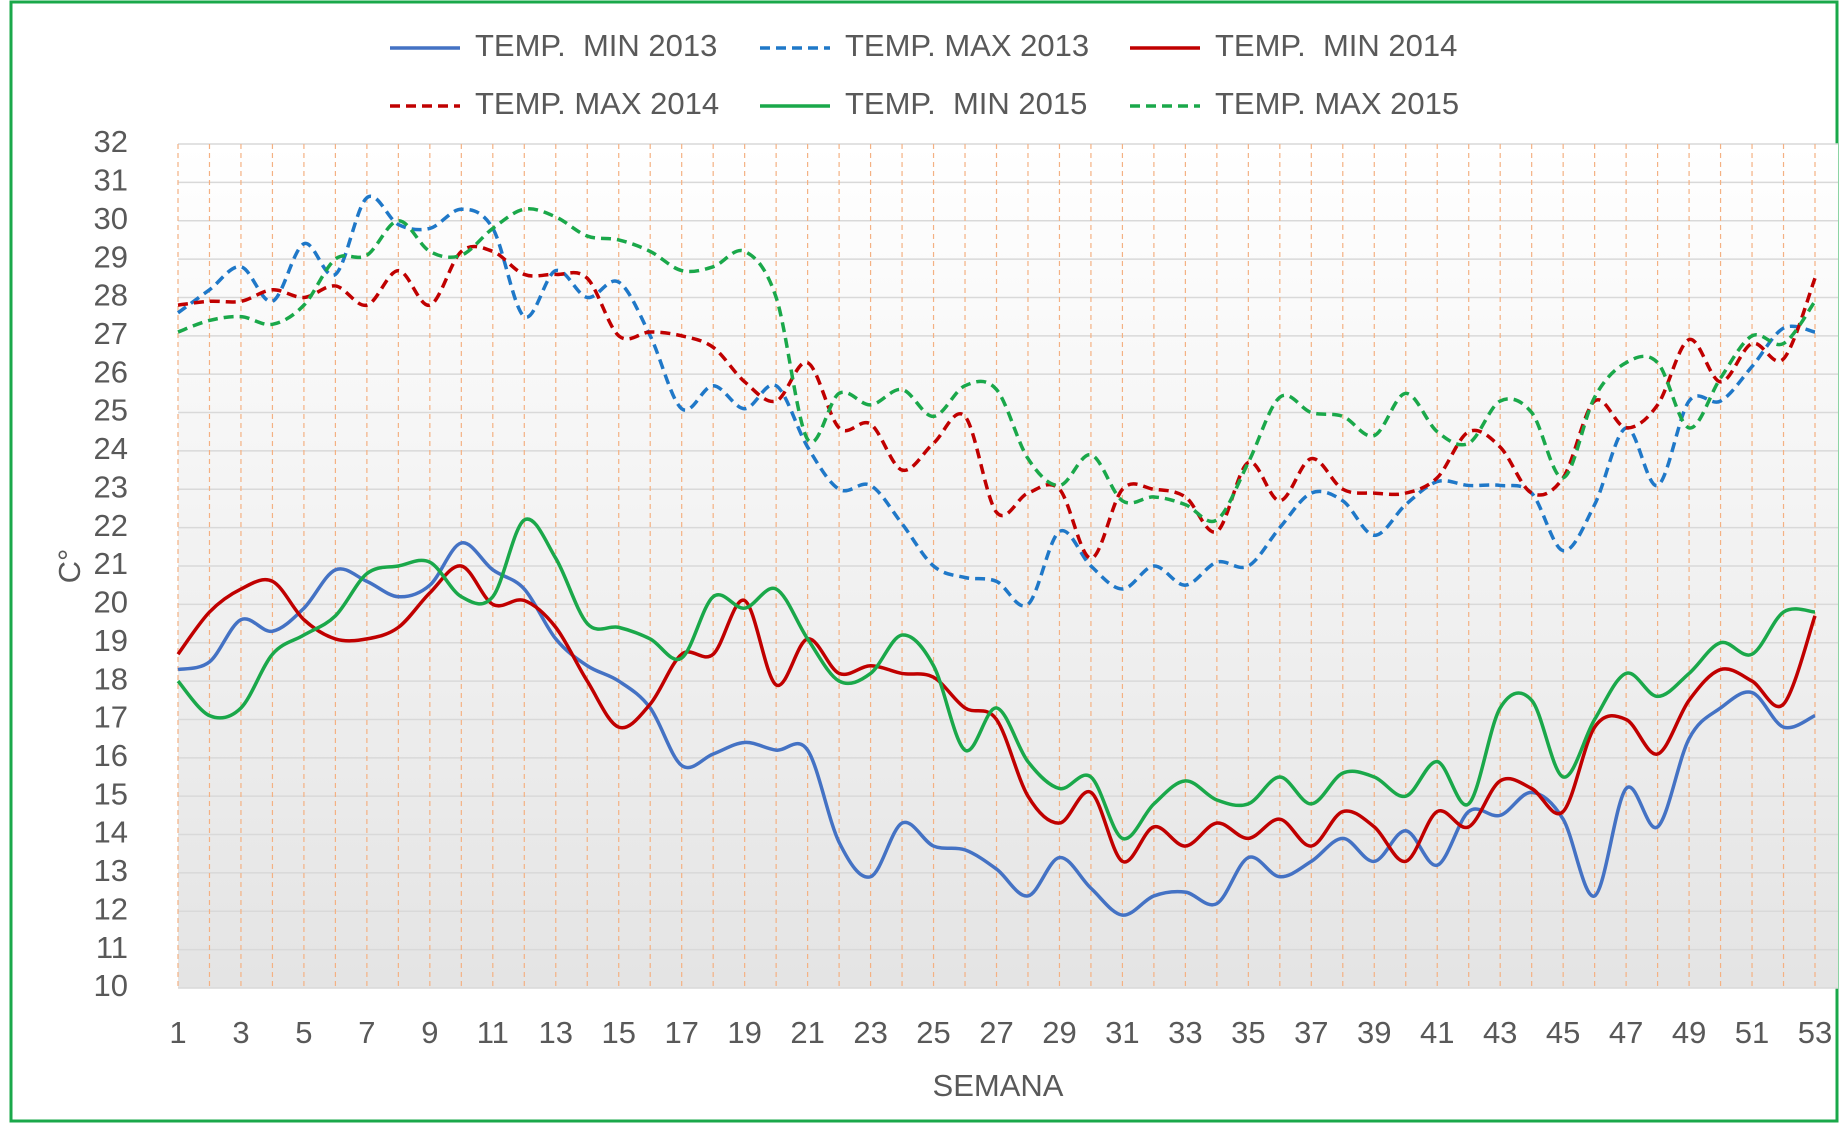 This screenshot has width=1840, height=1123. I want to click on x-tick-label: 41, so click(1437, 1032).